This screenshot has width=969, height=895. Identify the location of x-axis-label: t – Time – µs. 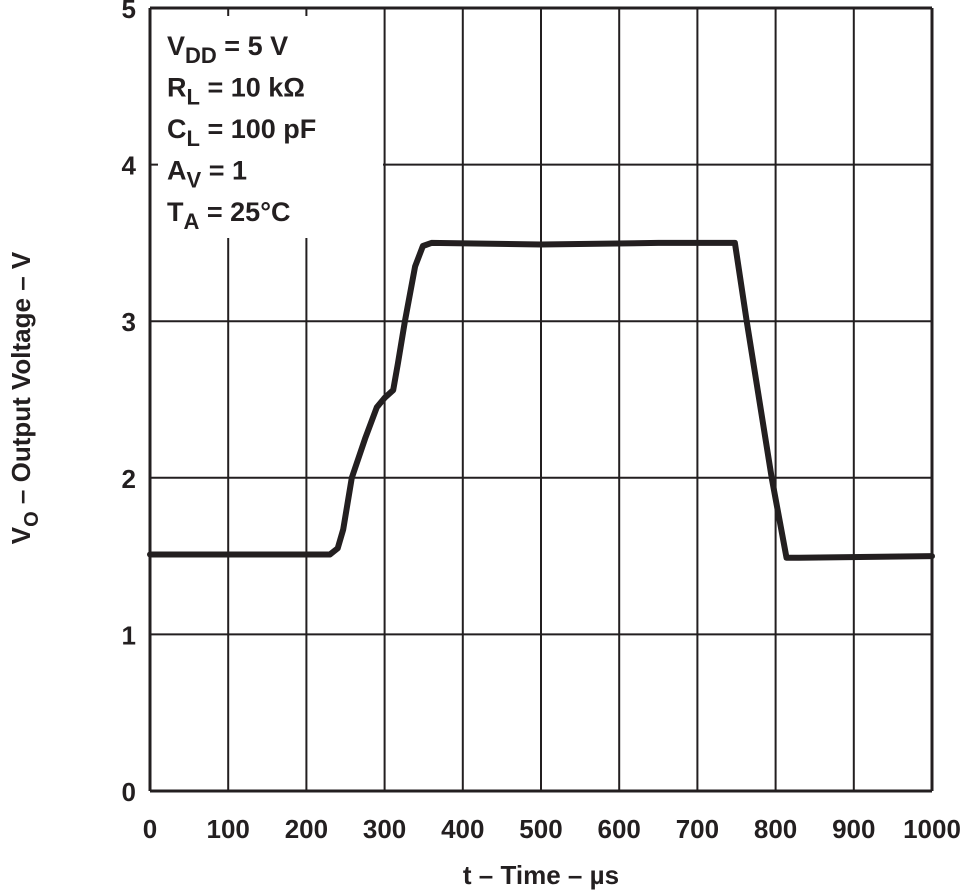
(541, 875).